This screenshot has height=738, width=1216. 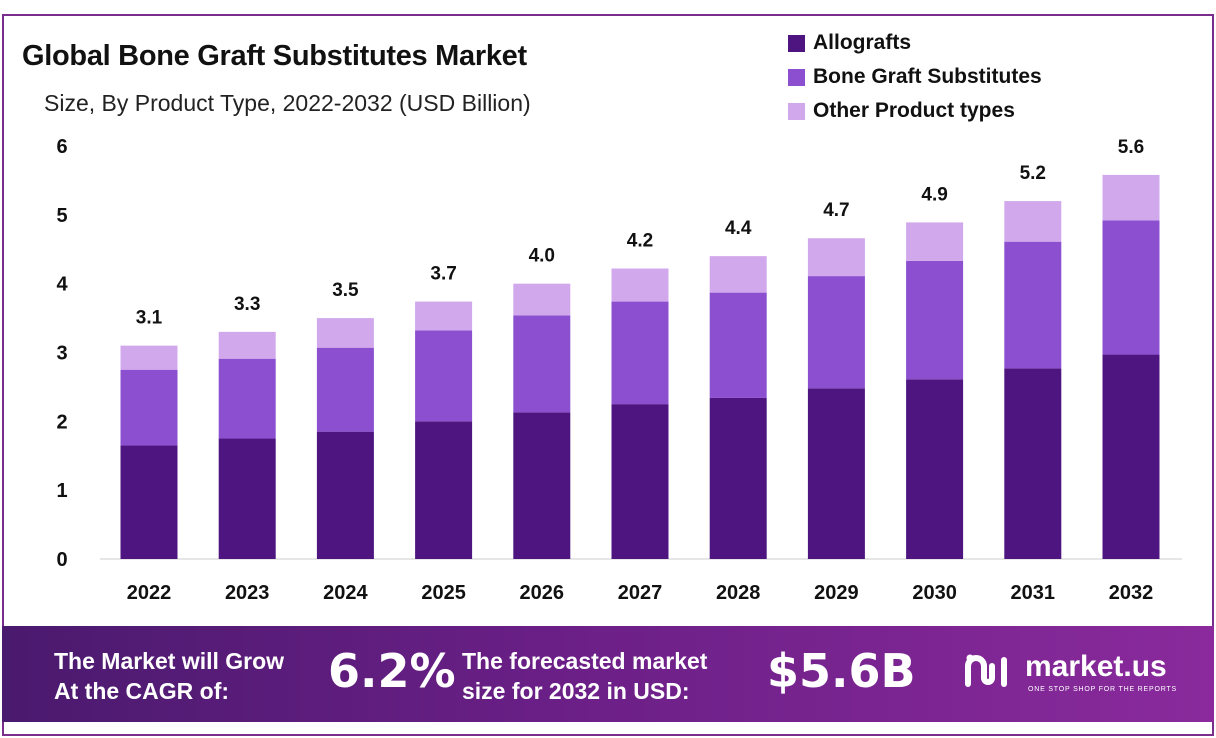 What do you see at coordinates (836, 210) in the screenshot?
I see `bar-total-label: 4.7` at bounding box center [836, 210].